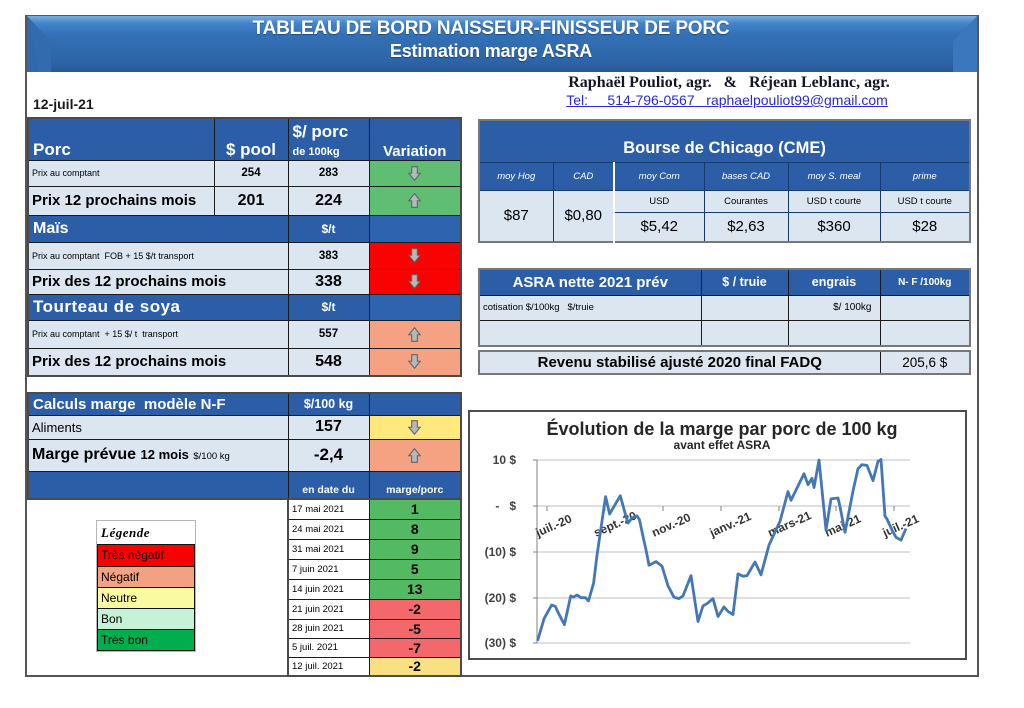 This screenshot has height=708, width=1024. I want to click on svg-text: janv.-21, so click(730, 524).